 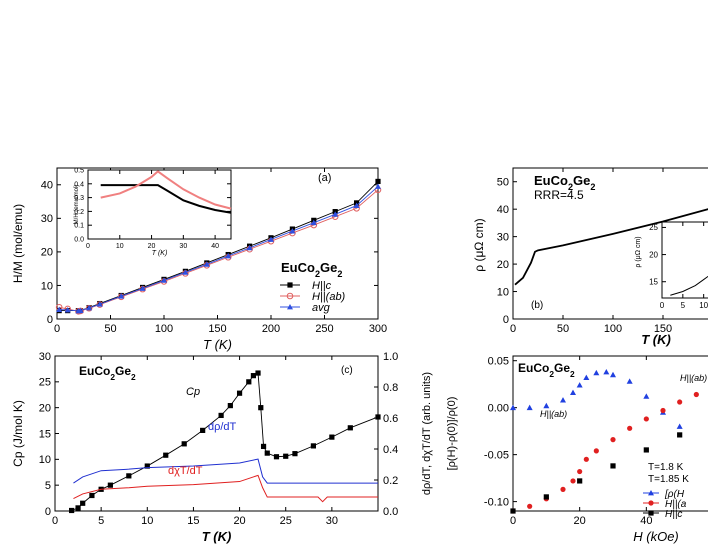 I want to click on b-x-axis-label: T (K), so click(x=656, y=339).